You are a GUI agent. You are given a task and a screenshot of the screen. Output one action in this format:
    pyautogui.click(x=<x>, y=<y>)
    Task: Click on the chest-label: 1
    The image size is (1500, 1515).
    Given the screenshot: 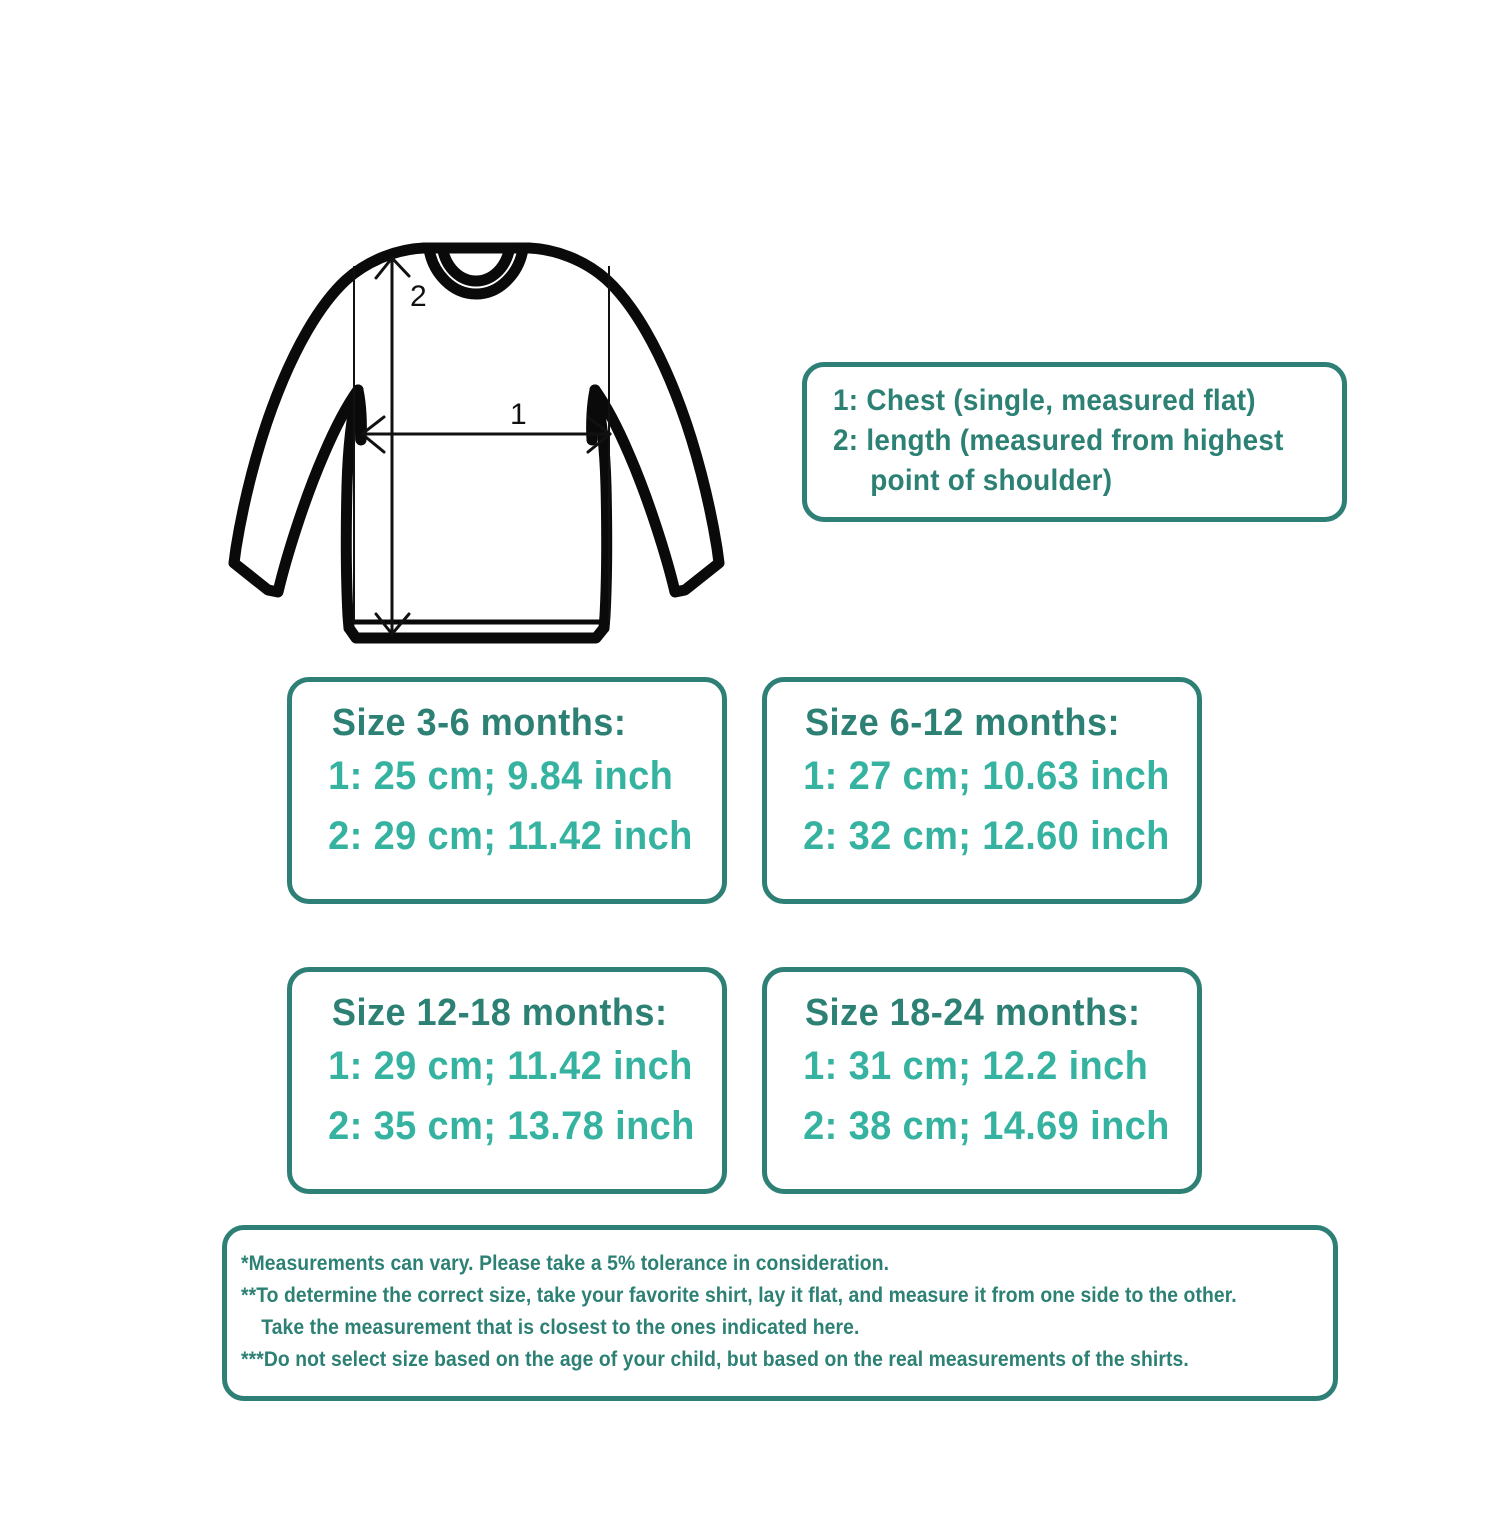 What is the action you would take?
    pyautogui.click(x=518, y=414)
    